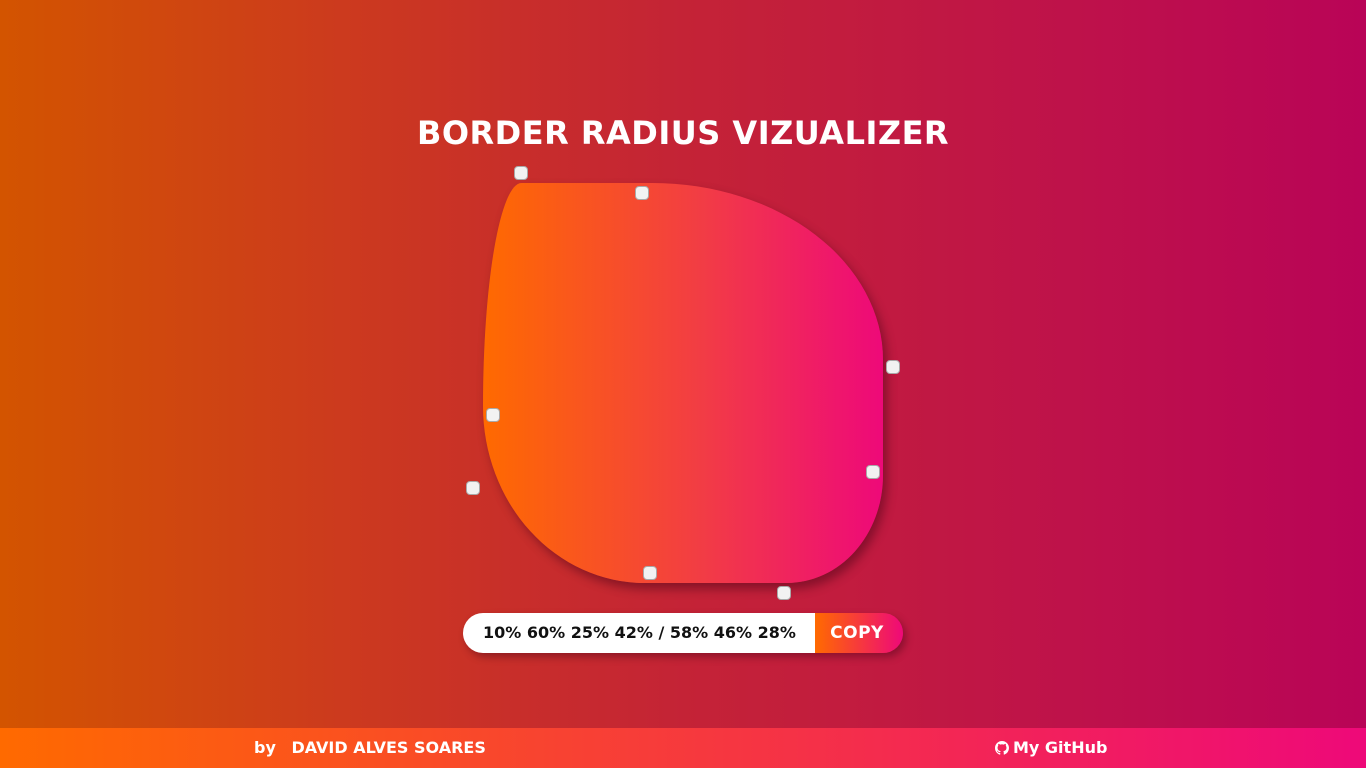 This screenshot has height=768, width=1366. I want to click on left-radius-handle, so click(493, 415).